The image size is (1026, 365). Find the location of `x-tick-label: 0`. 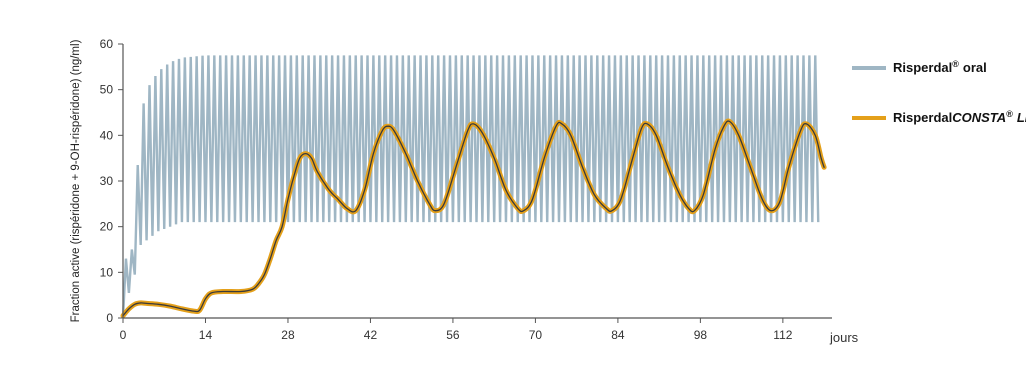

x-tick-label: 0 is located at coordinates (123, 335).